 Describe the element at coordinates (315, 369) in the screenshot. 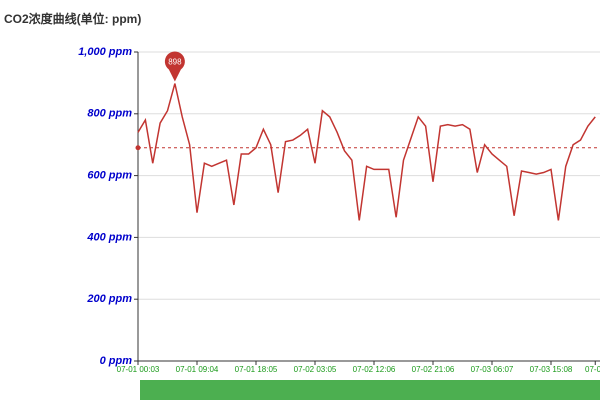

I see `x-tick-label: 07-02 03:05` at that location.